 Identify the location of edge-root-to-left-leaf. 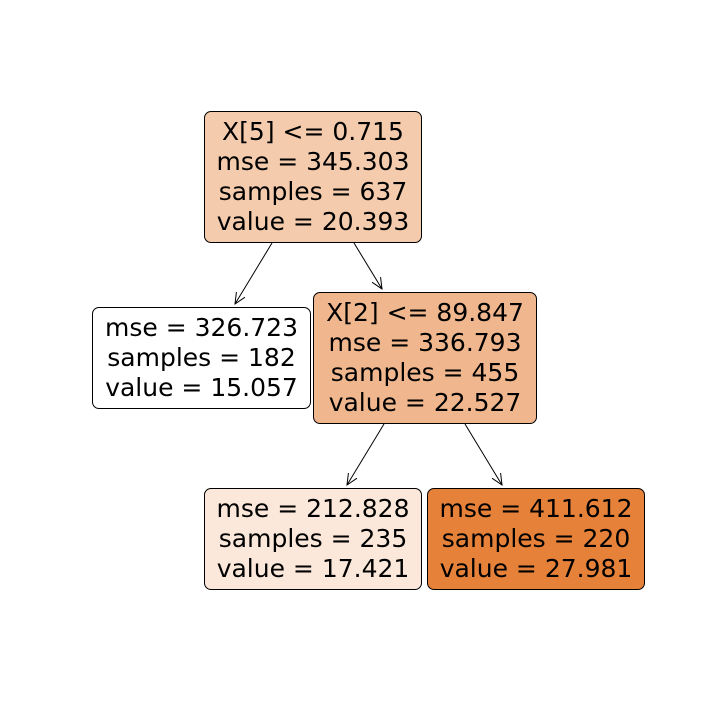
(254, 273).